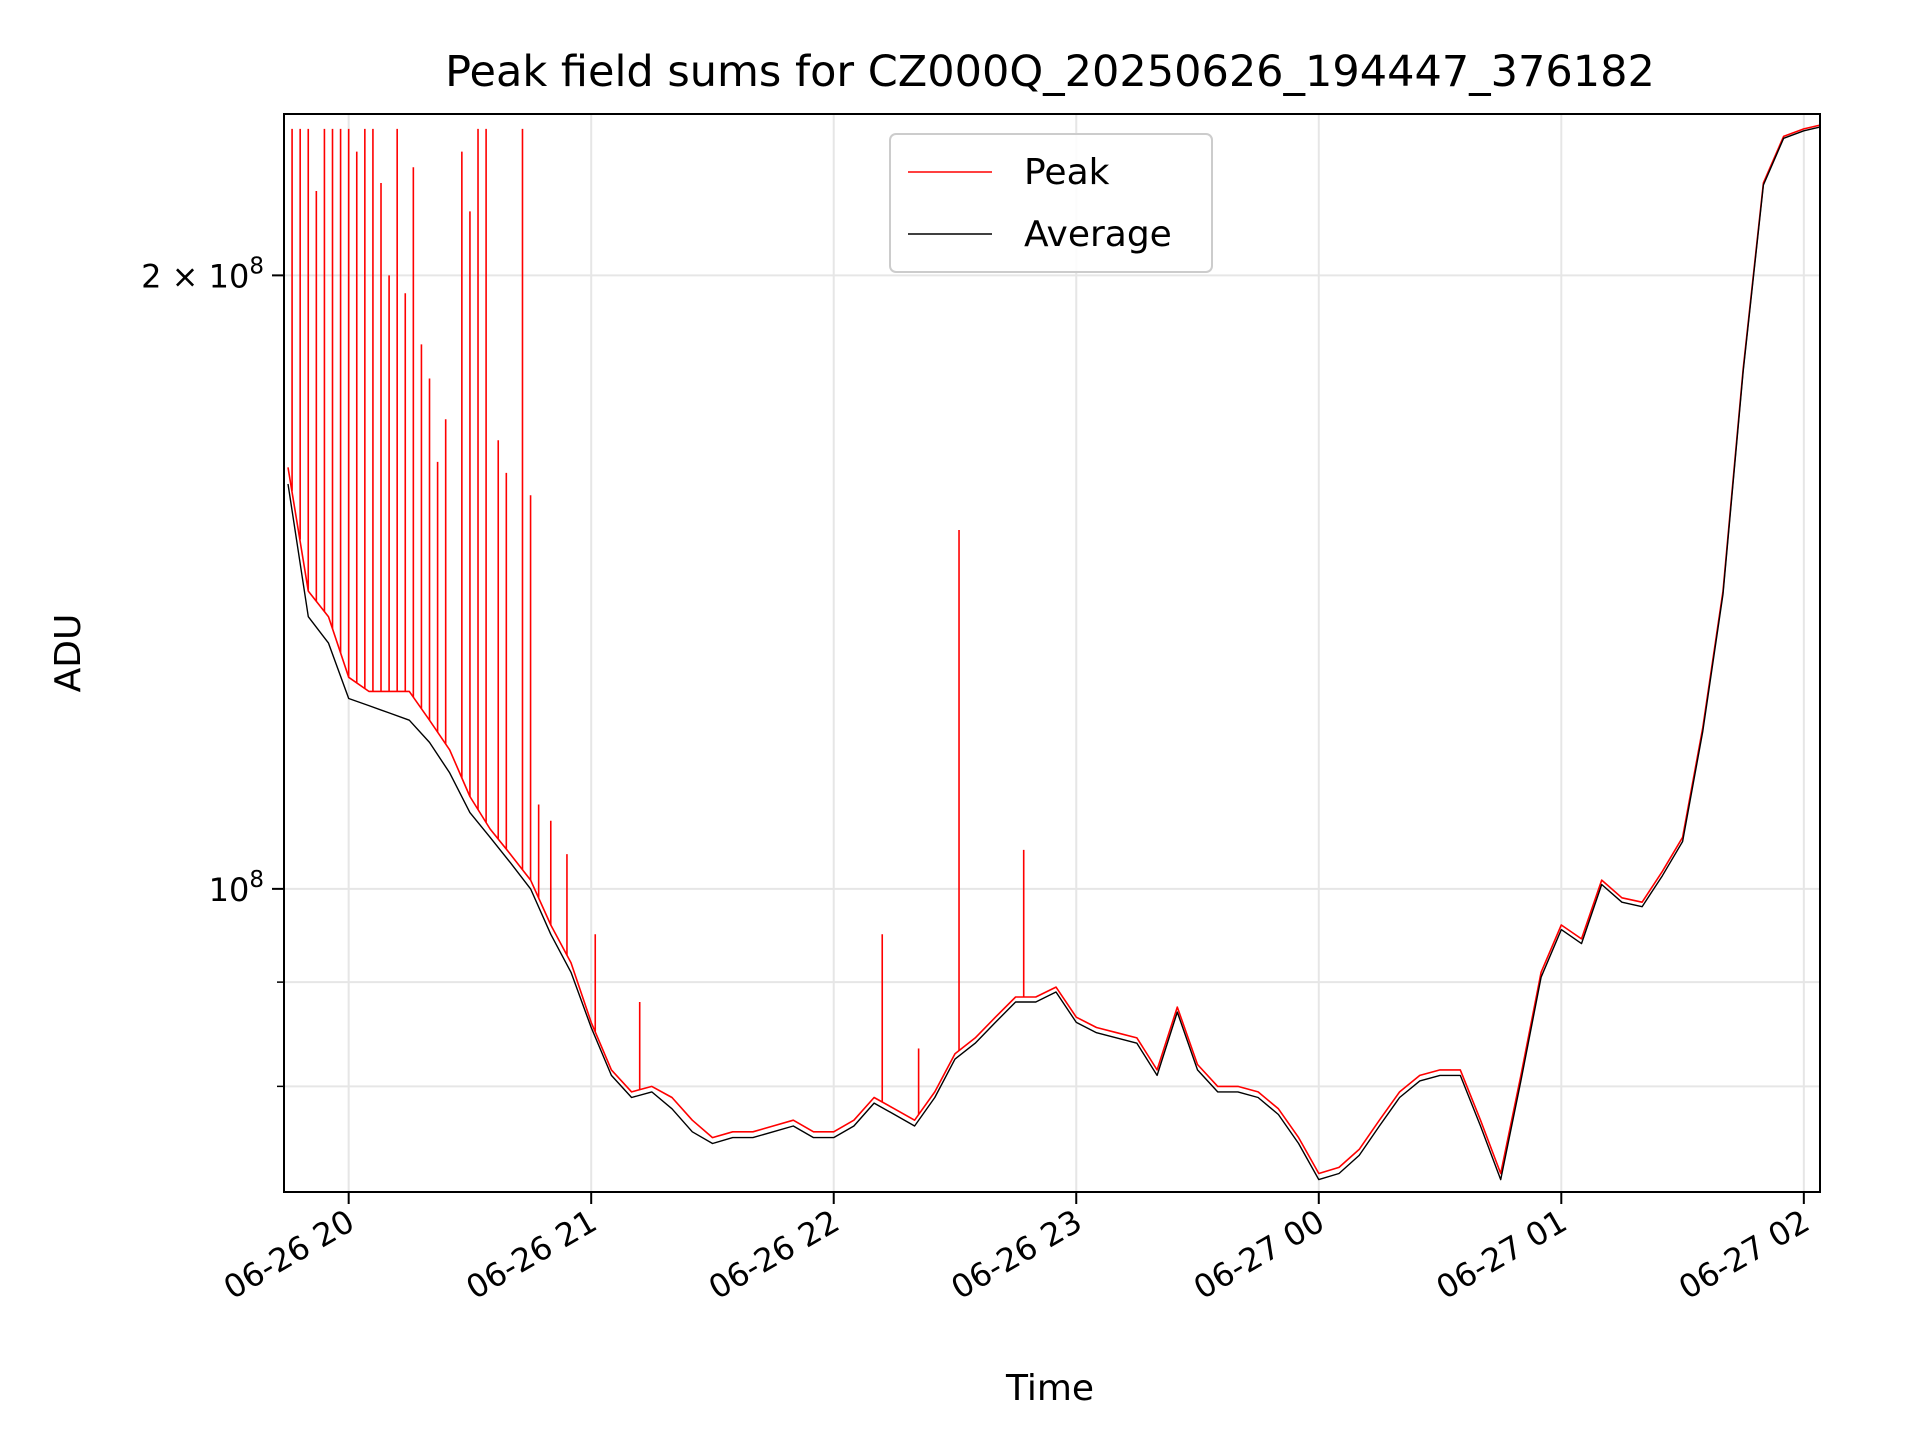 Image resolution: width=1920 pixels, height=1440 pixels. Describe the element at coordinates (1067, 172) in the screenshot. I see `legend-label-peak: Peak` at that location.